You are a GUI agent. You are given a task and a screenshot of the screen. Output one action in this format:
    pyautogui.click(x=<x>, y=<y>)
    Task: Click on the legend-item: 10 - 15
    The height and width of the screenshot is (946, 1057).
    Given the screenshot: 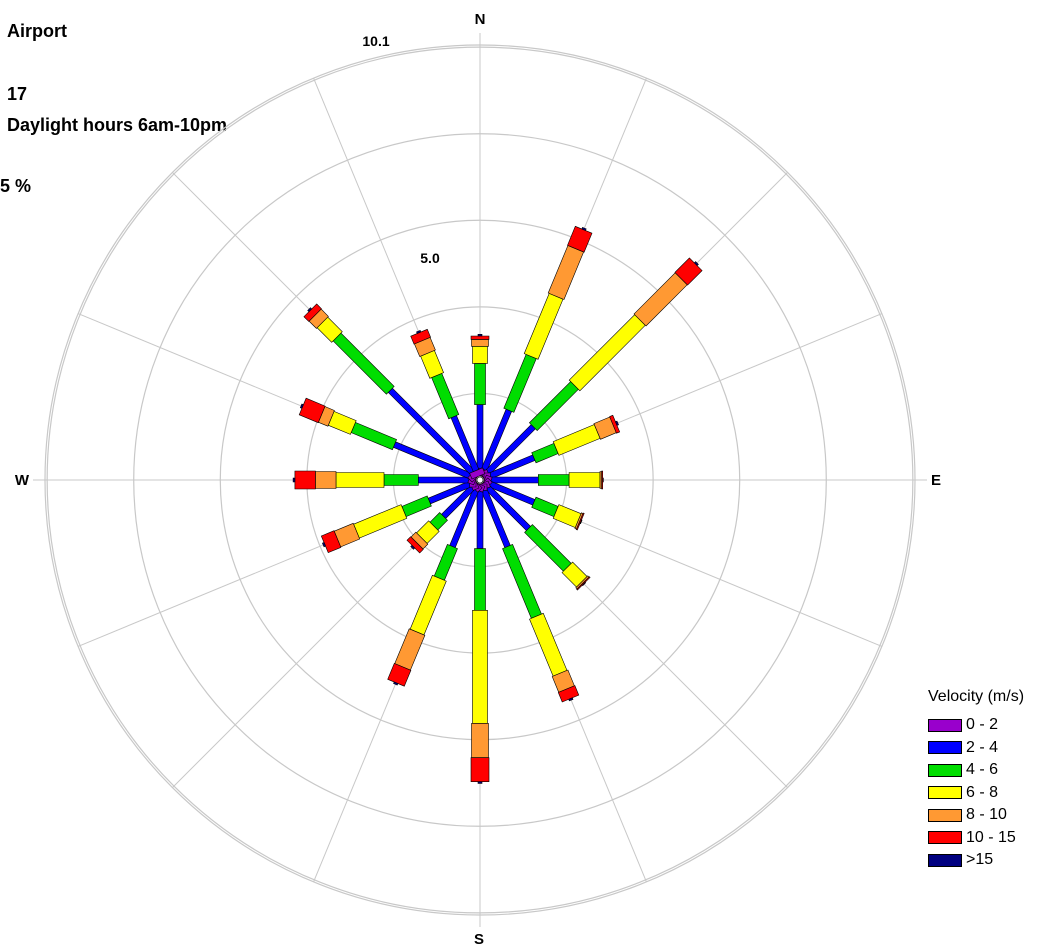 What is the action you would take?
    pyautogui.click(x=976, y=838)
    